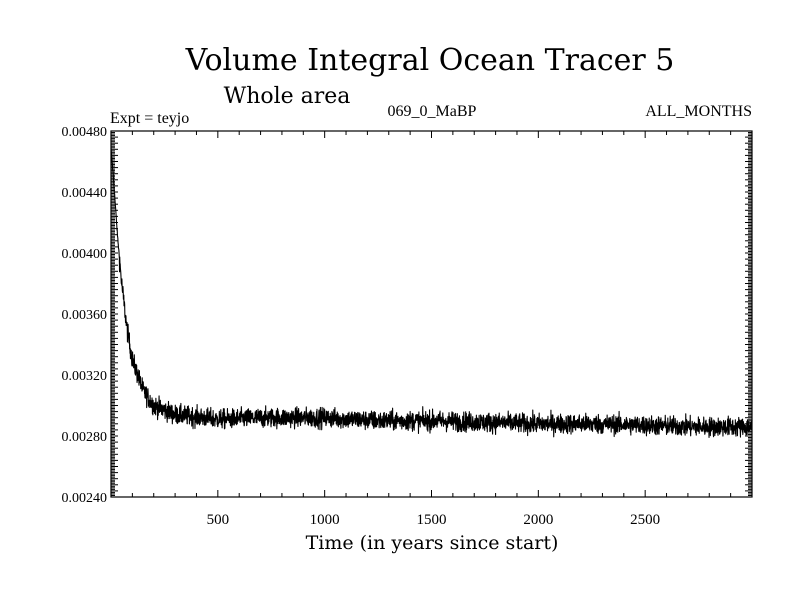 The width and height of the screenshot is (800, 600). Describe the element at coordinates (85, 498) in the screenshot. I see `y-tick-label: 0.00240` at that location.